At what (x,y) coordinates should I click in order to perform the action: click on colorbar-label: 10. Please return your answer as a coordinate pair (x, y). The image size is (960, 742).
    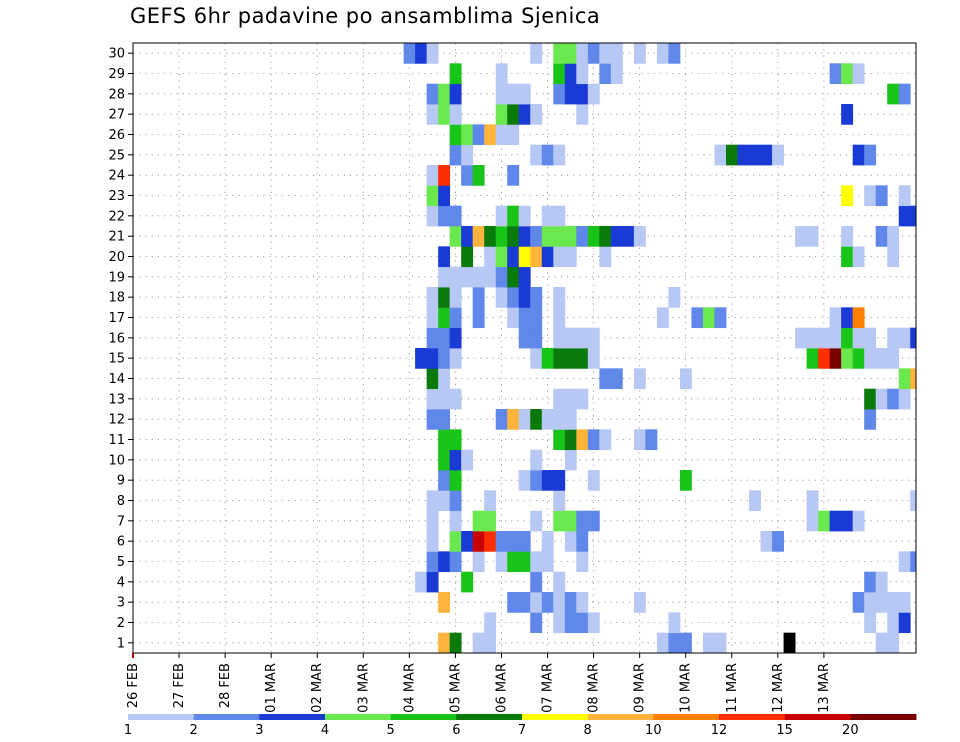
    Looking at the image, I should click on (653, 730).